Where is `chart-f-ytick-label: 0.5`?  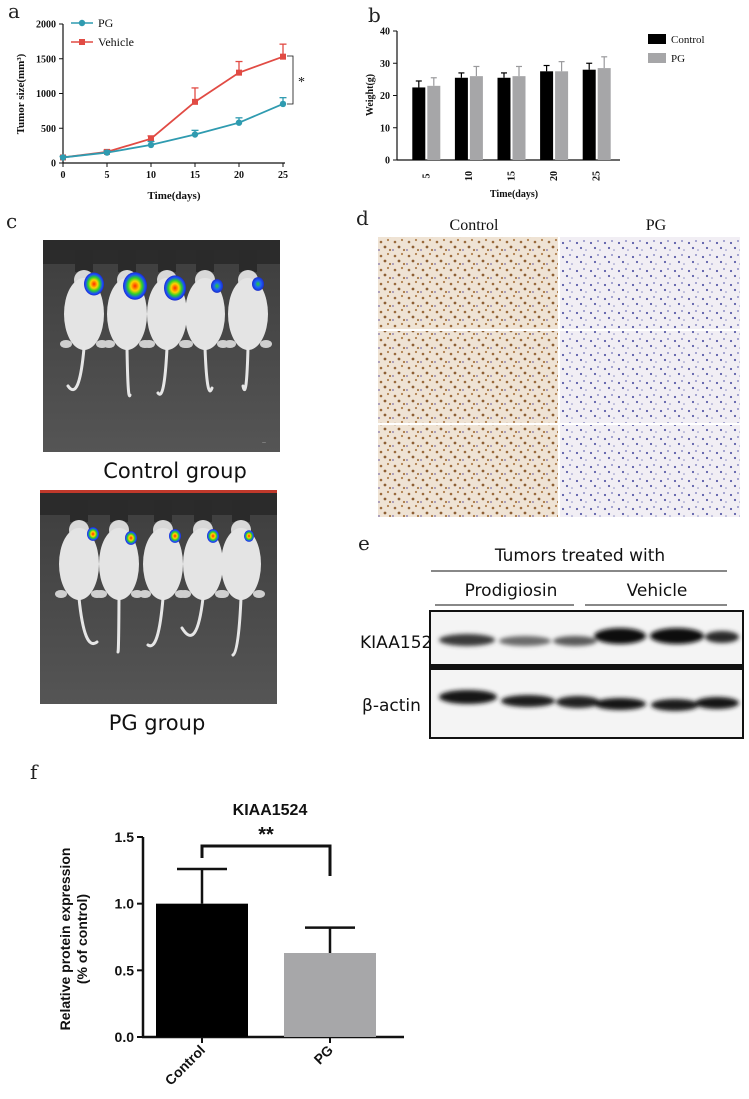
chart-f-ytick-label: 0.5 is located at coordinates (125, 970).